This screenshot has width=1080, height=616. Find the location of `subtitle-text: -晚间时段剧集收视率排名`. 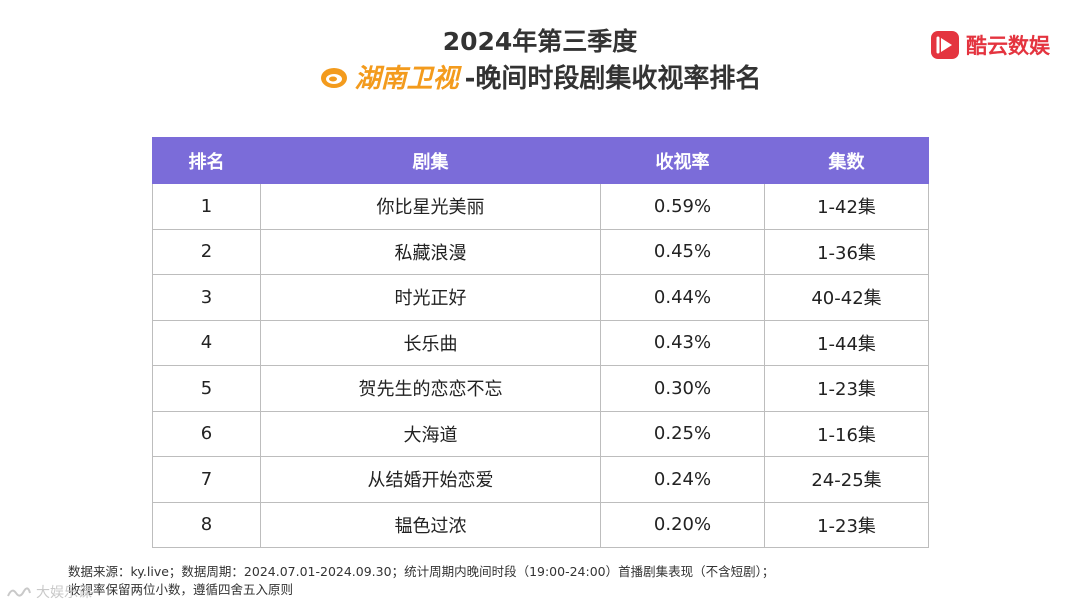

subtitle-text: -晚间时段剧集收视率排名 is located at coordinates (613, 79).